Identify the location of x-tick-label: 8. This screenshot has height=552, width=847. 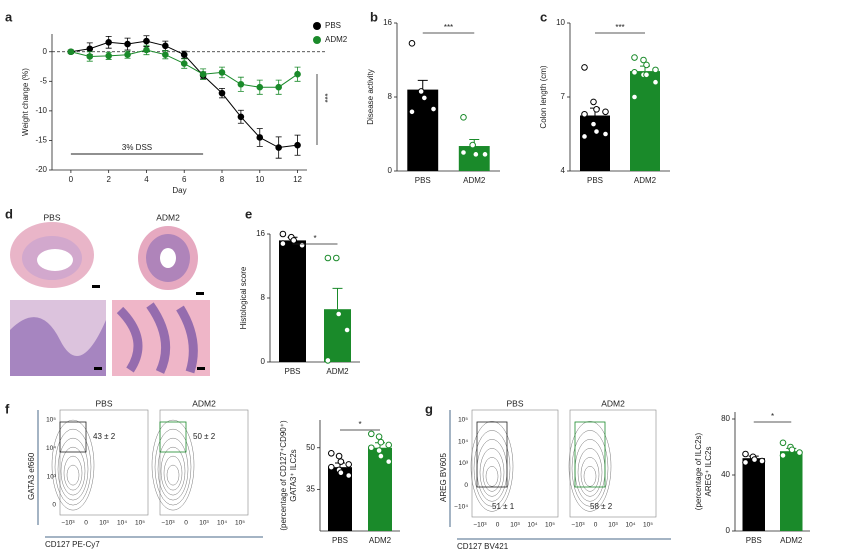
(222, 179).